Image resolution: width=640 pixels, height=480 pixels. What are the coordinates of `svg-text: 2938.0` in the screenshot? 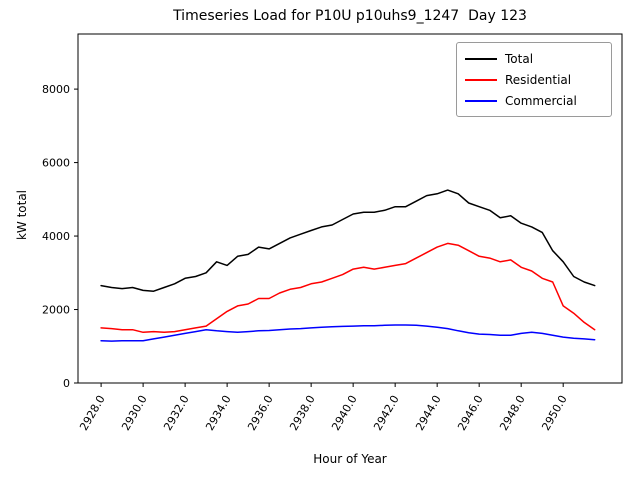 It's located at (302, 413).